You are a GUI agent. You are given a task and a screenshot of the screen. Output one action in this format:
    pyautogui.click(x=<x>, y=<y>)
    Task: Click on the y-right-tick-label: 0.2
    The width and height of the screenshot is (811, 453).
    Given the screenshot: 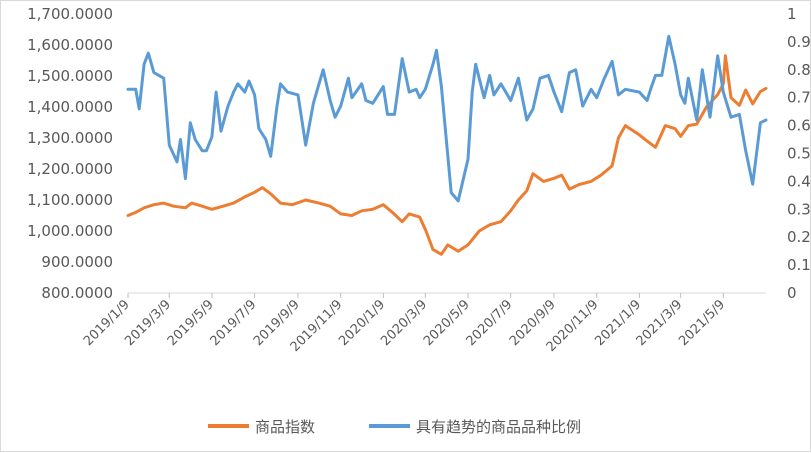 What is the action you would take?
    pyautogui.click(x=799, y=237)
    